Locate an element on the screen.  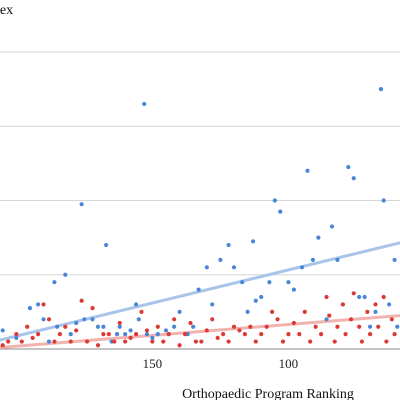
chart-title: lex is located at coordinates (6, 10).